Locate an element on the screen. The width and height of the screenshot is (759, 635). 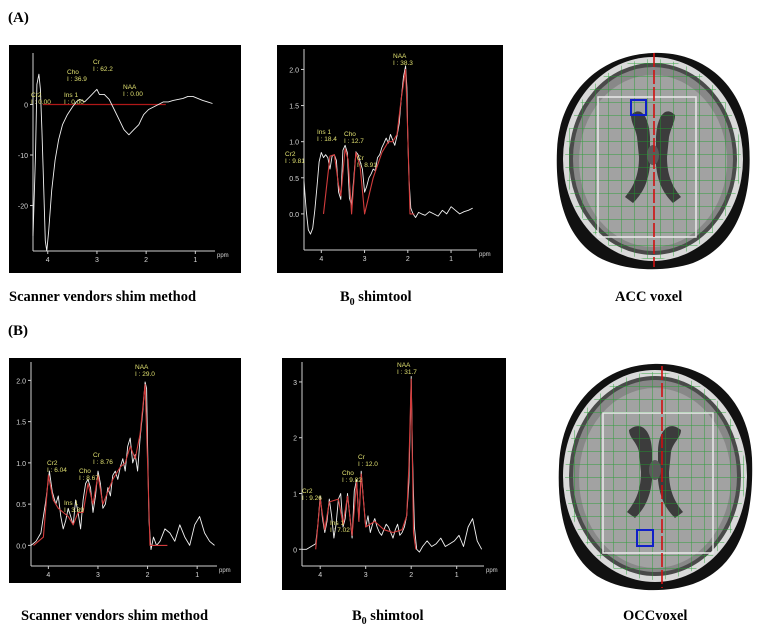
caption-a-shimtool: B0 shimtool is located at coordinates (375, 298).